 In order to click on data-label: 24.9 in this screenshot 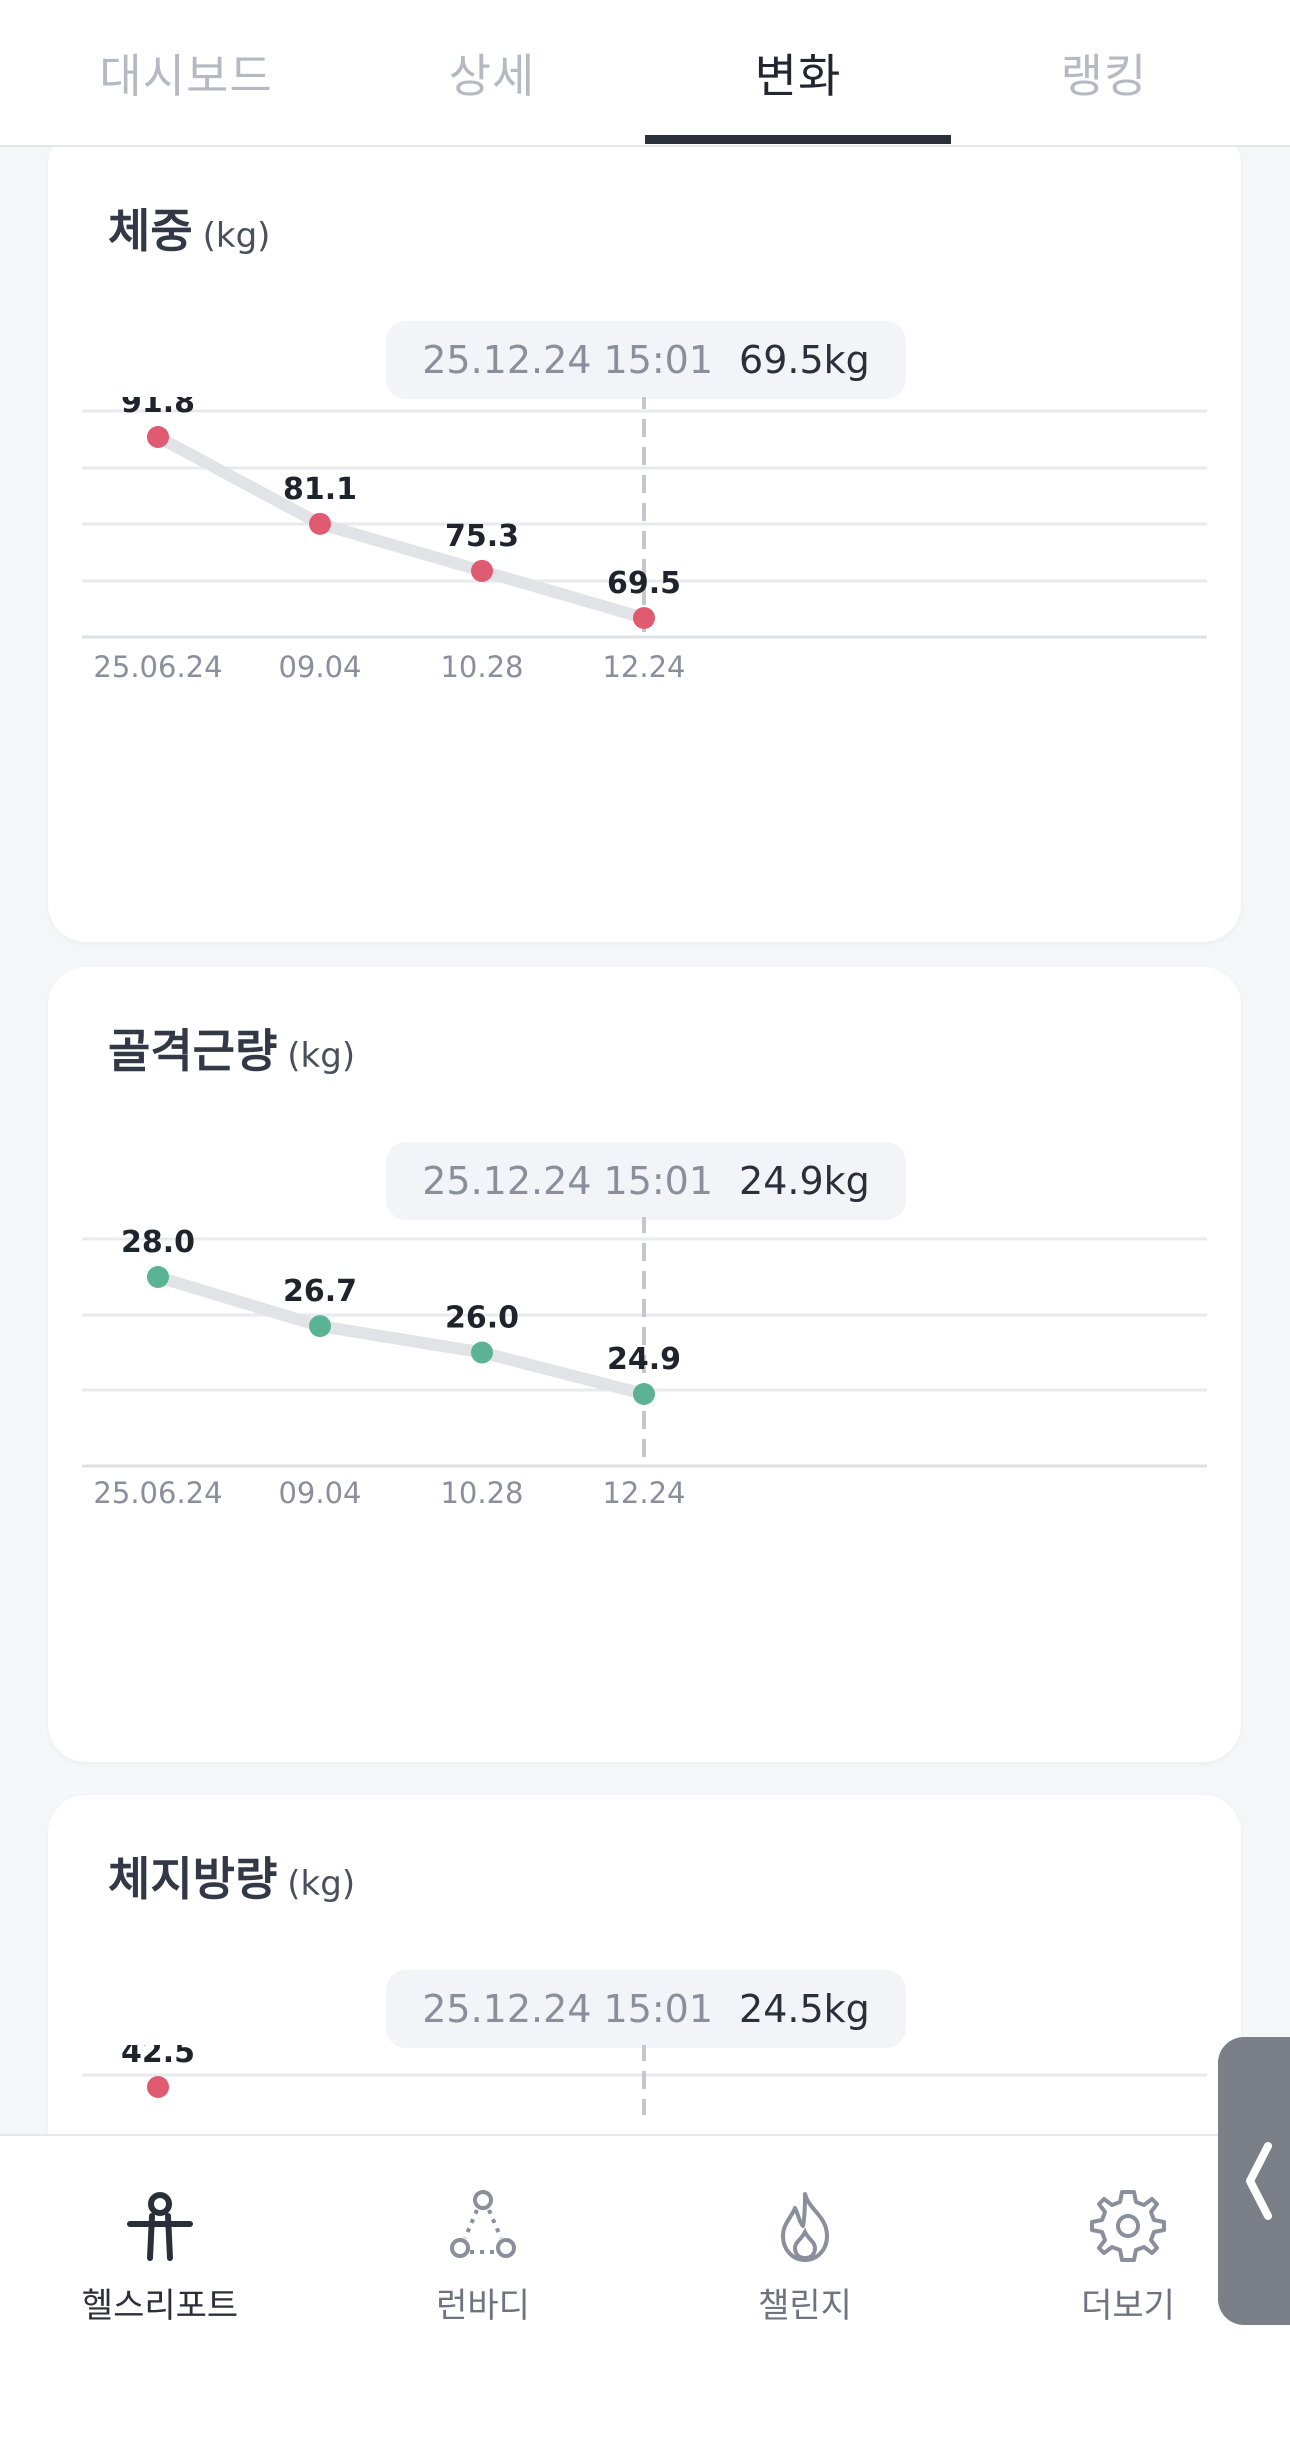, I will do `click(644, 1359)`.